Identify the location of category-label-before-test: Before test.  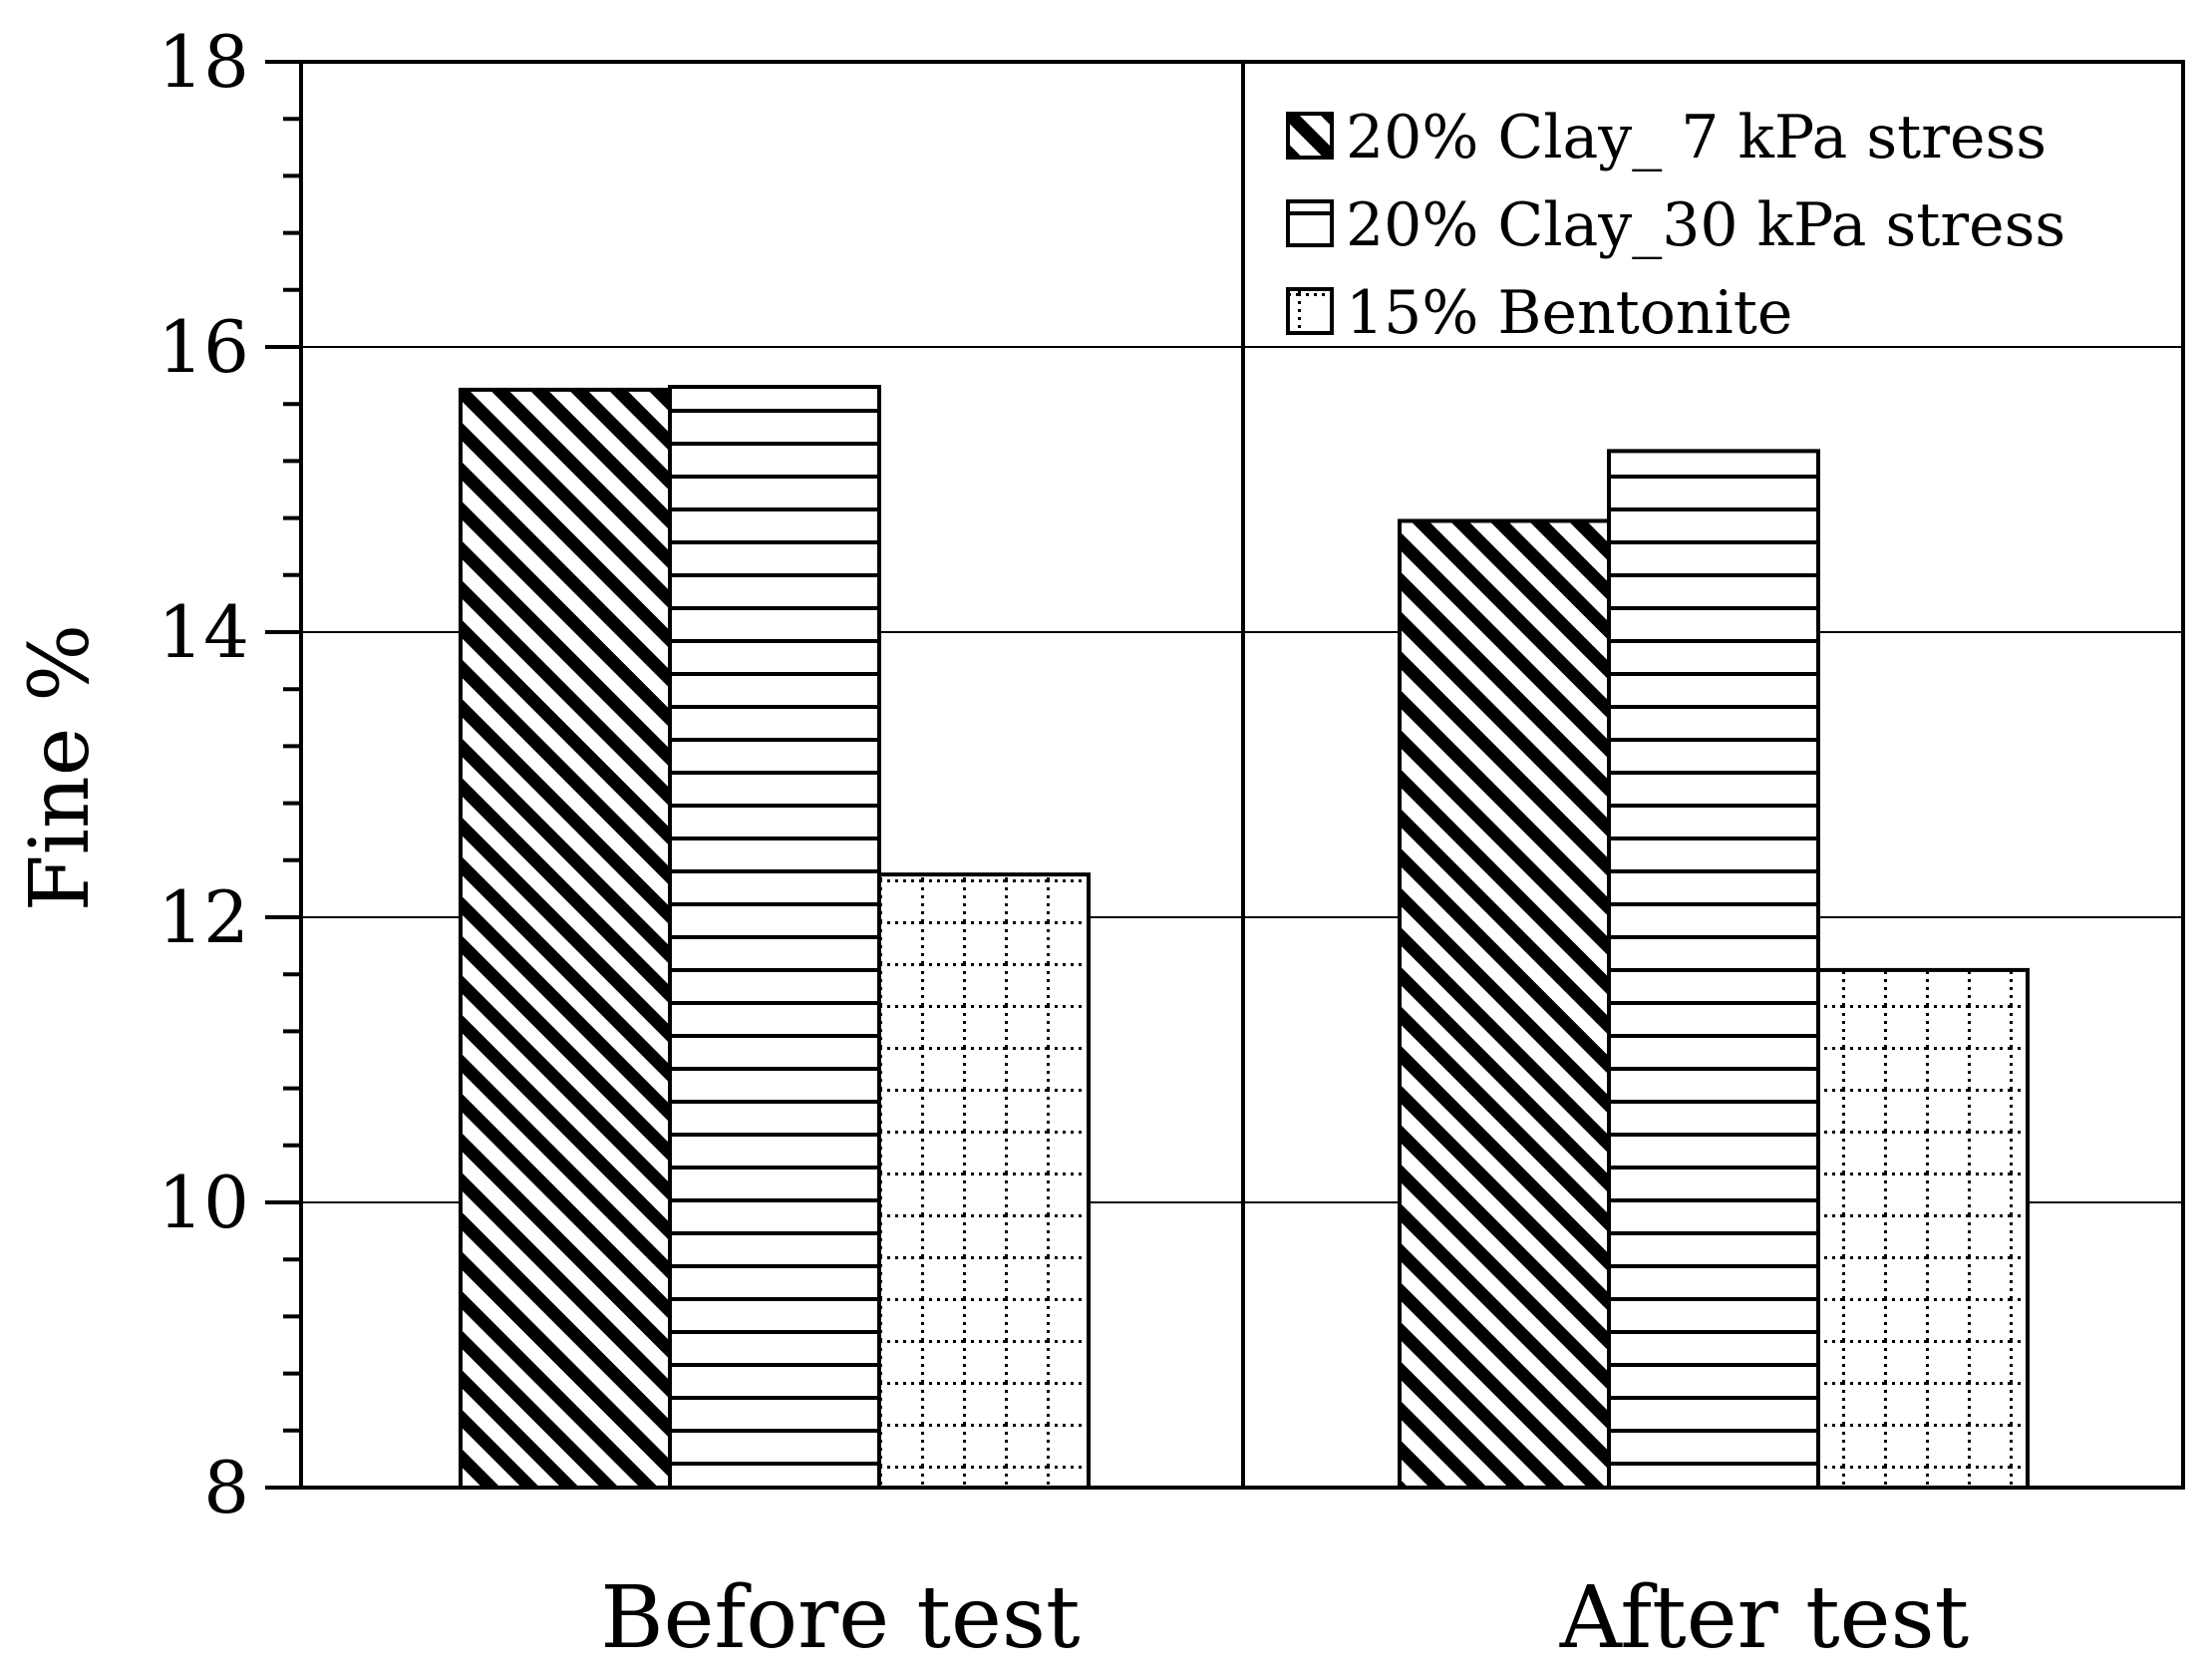
(840, 1618).